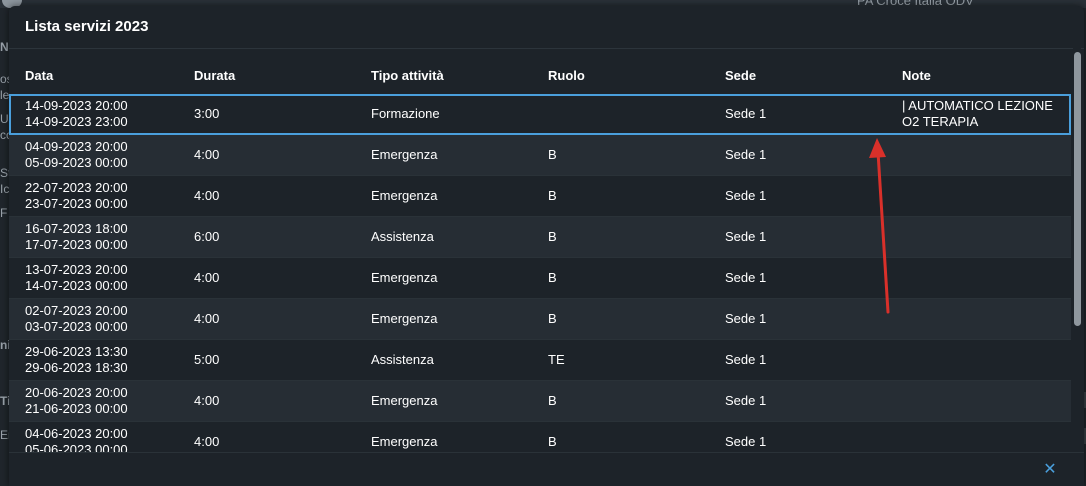  Describe the element at coordinates (546, 48) in the screenshot. I see `divider` at that location.